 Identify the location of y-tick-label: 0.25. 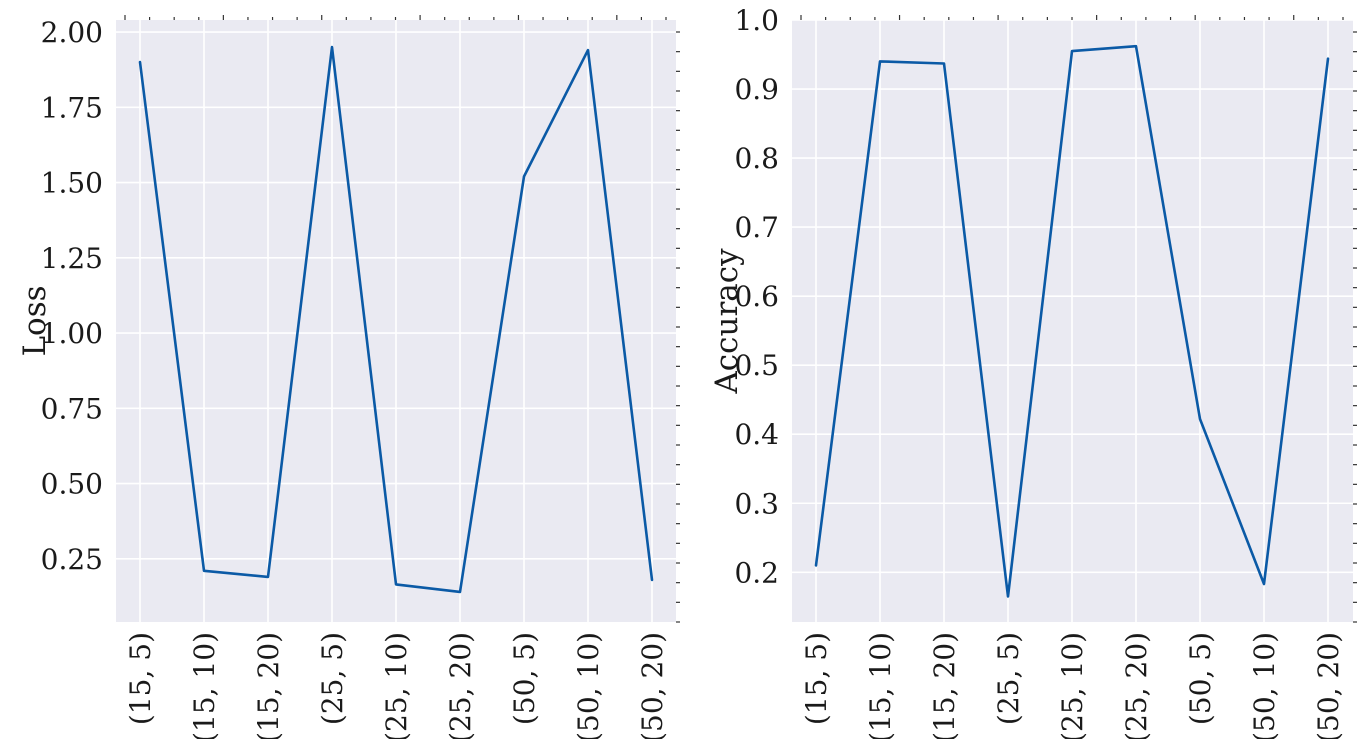
(72, 559).